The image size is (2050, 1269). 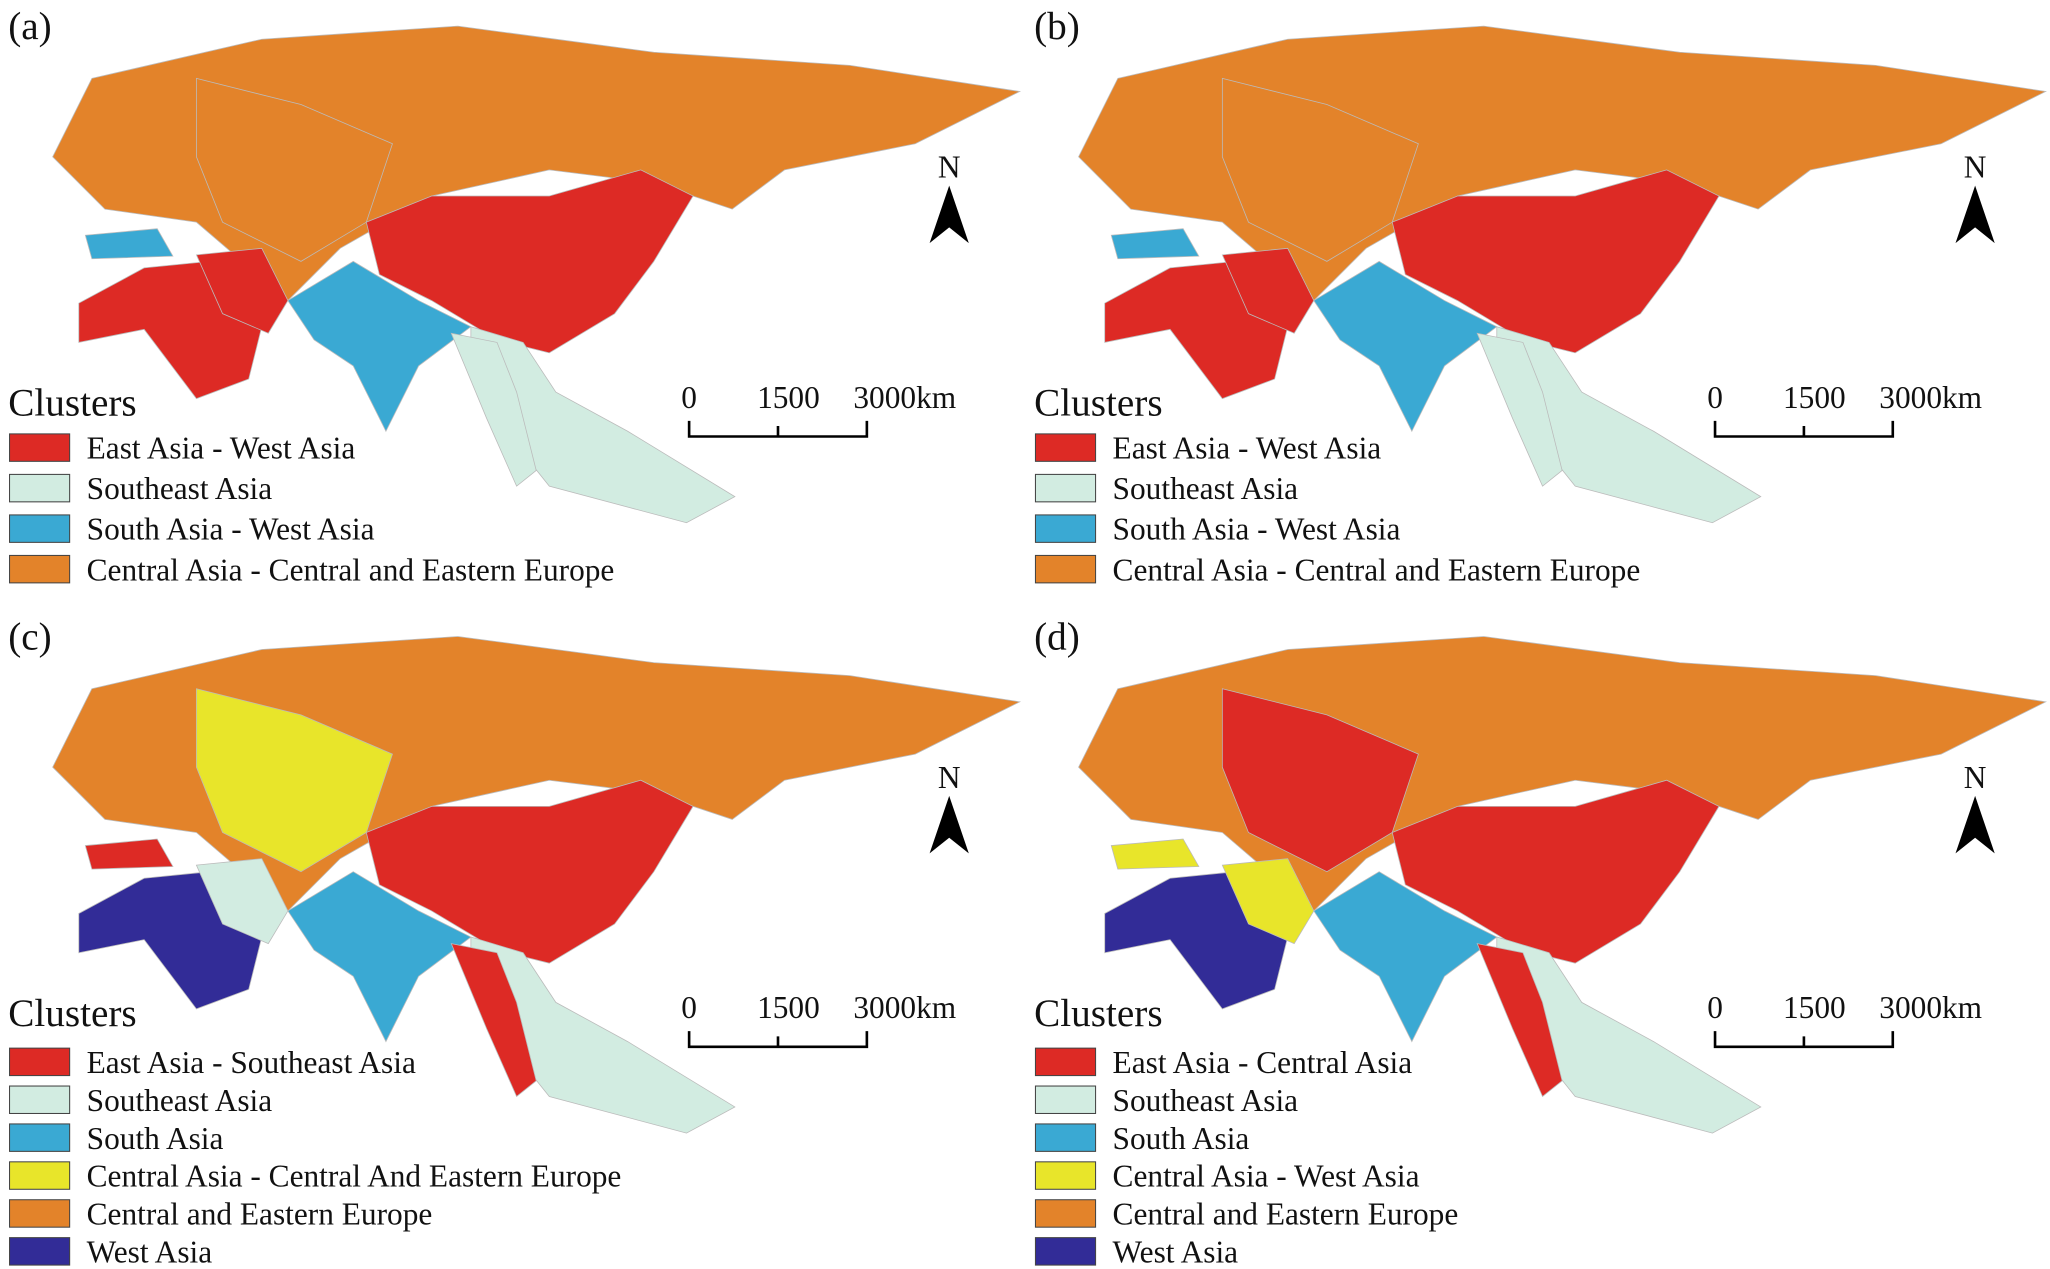 What do you see at coordinates (251, 1062) in the screenshot?
I see `legend-label: East Asia - Southeast Asia` at bounding box center [251, 1062].